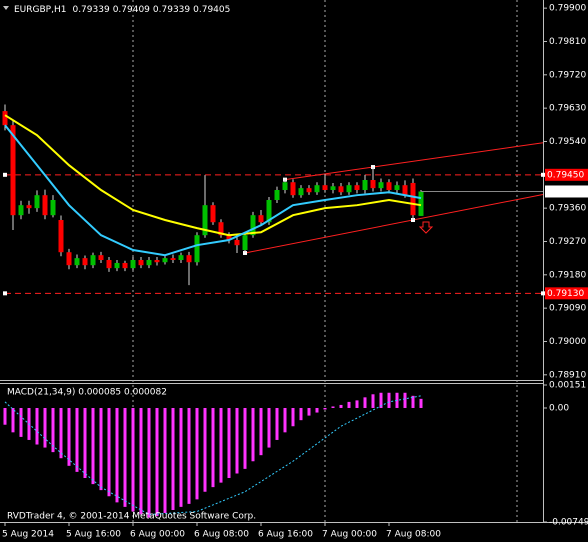  I want to click on current-price-label: 0.79405, so click(565, 192).